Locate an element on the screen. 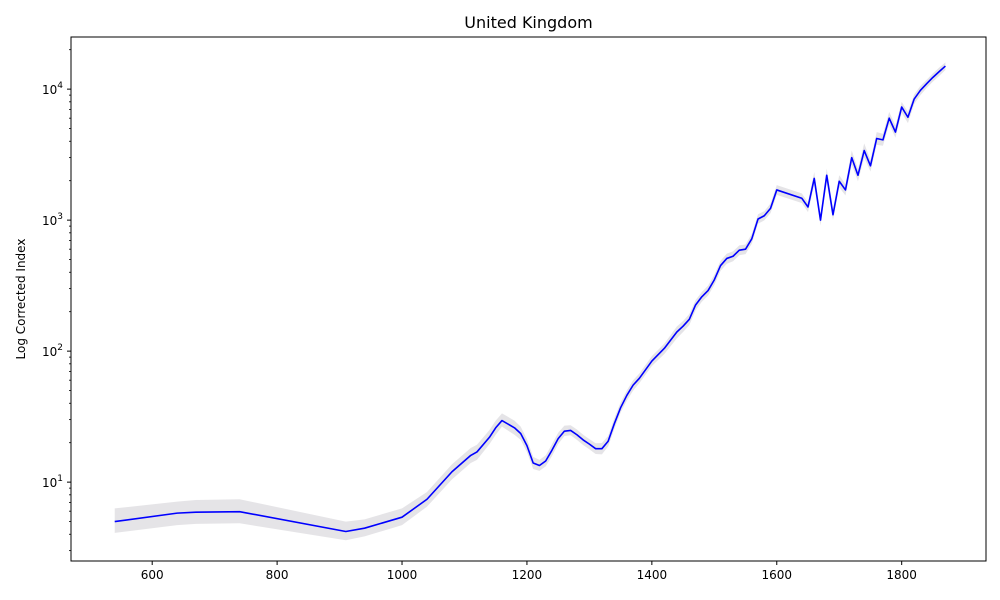 Image resolution: width=1000 pixels, height=600 pixels. x-tick-label: 1600 is located at coordinates (776, 575).